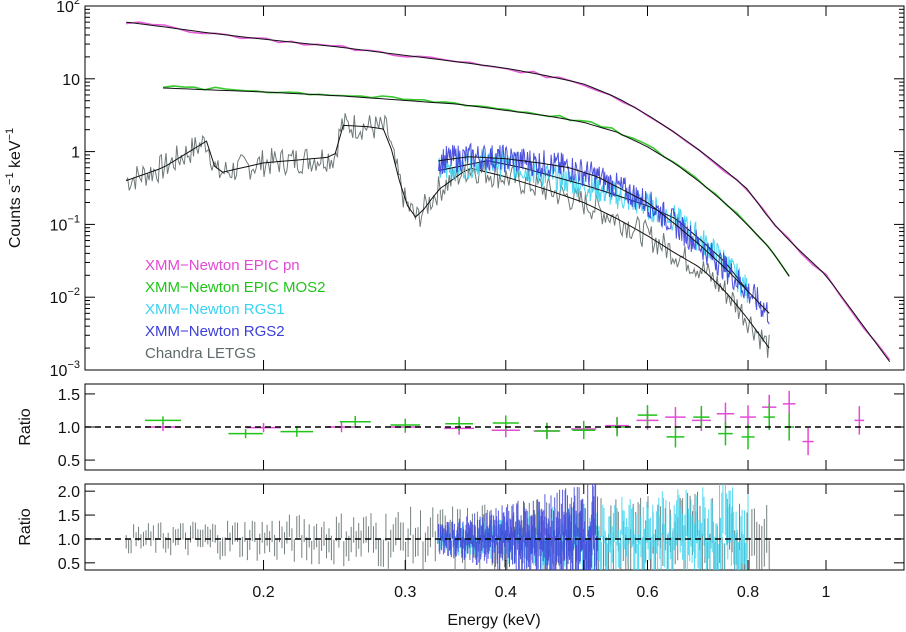 This screenshot has width=906, height=632. What do you see at coordinates (71, 80) in the screenshot?
I see `y-tick-label: 10` at bounding box center [71, 80].